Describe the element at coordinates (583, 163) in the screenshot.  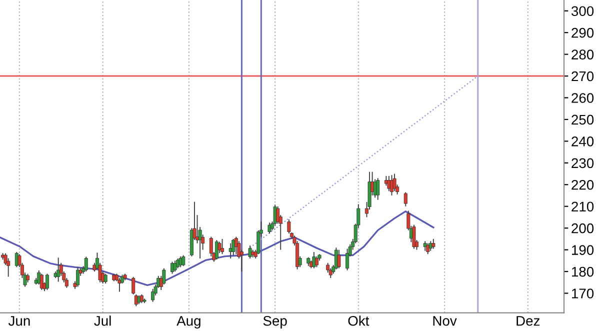
I see `y-tick-label: 230` at that location.